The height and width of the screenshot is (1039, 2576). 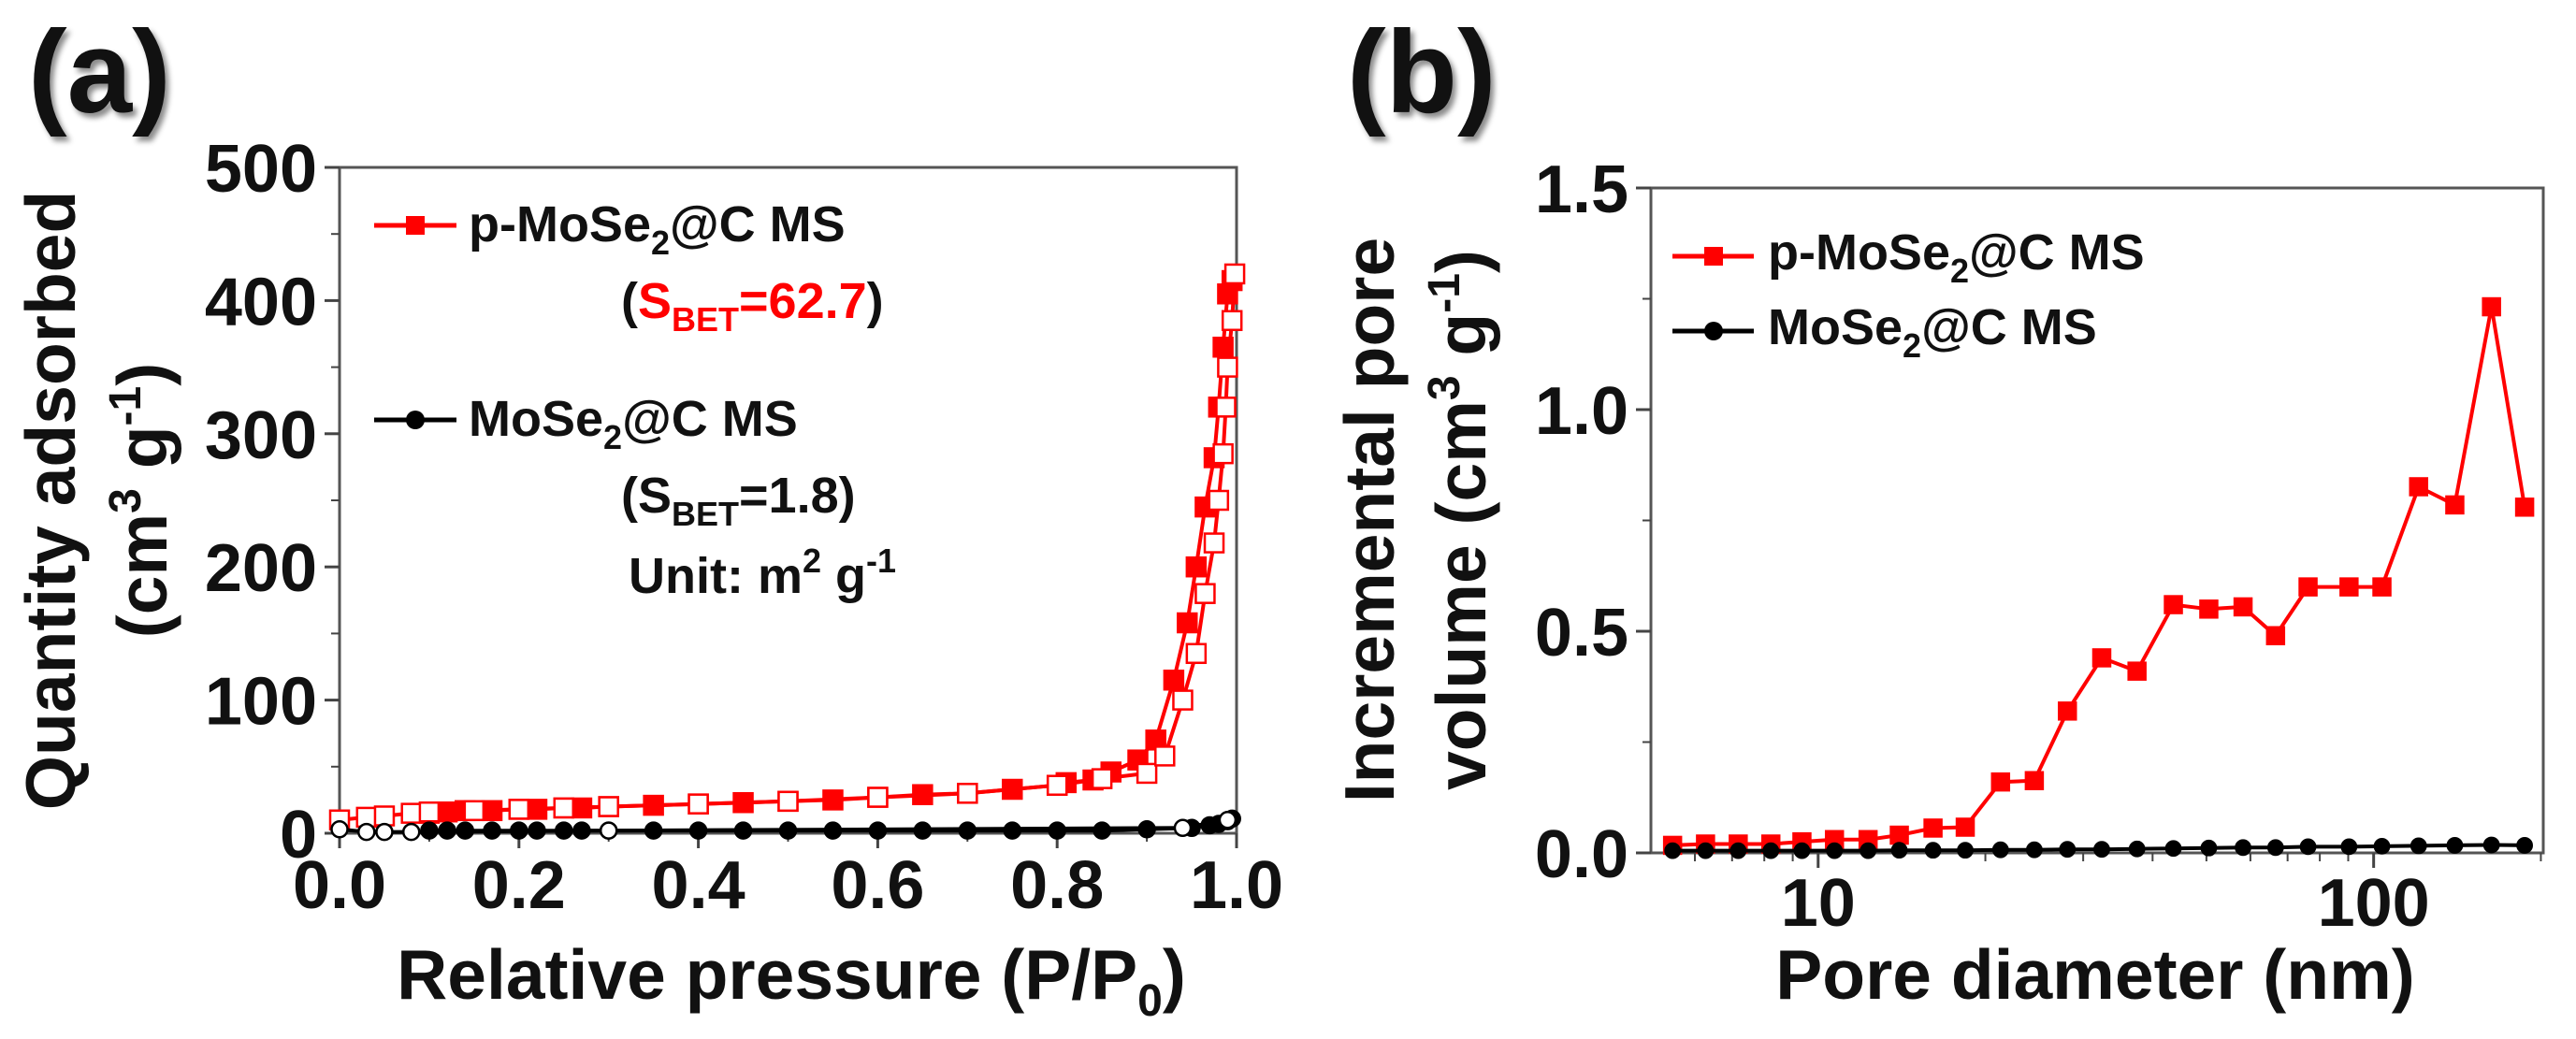 What do you see at coordinates (261, 302) in the screenshot?
I see `y-tick-label: 400` at bounding box center [261, 302].